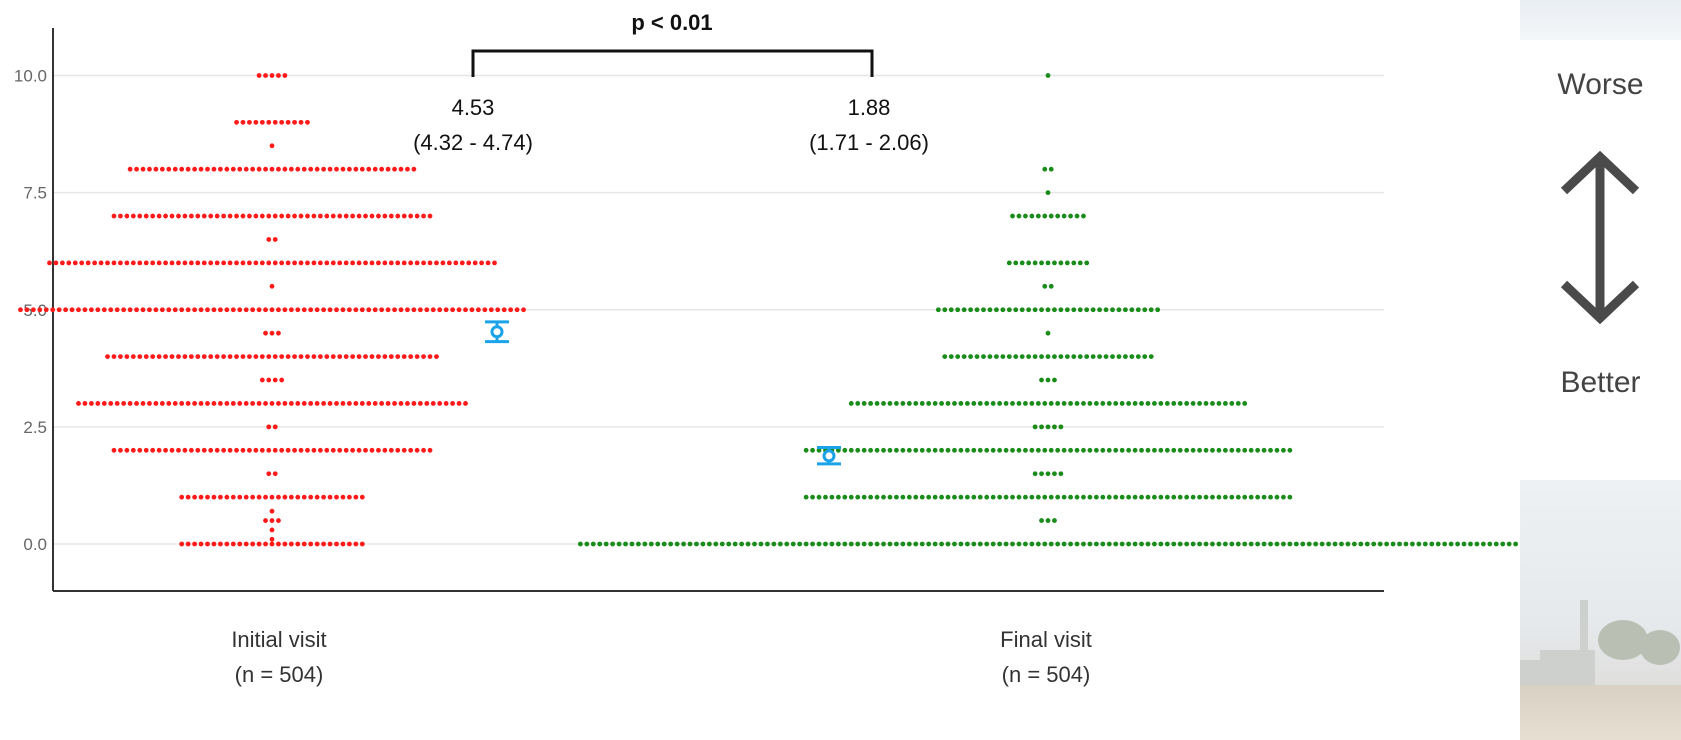 The width and height of the screenshot is (1681, 740). Describe the element at coordinates (1600, 383) in the screenshot. I see `better-label: Better` at that location.